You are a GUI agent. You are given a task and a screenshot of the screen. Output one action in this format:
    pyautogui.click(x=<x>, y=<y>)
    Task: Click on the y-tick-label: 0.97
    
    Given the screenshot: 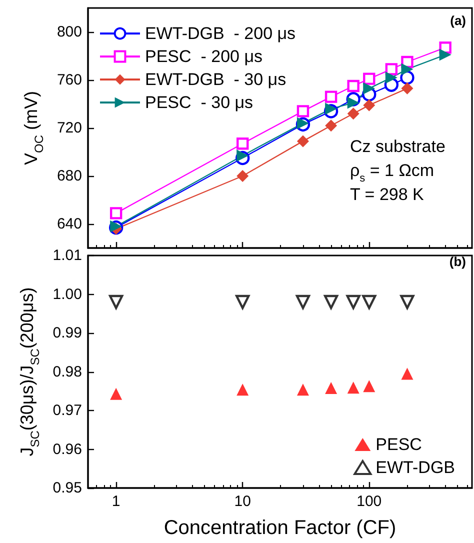 What is the action you would take?
    pyautogui.click(x=67, y=410)
    